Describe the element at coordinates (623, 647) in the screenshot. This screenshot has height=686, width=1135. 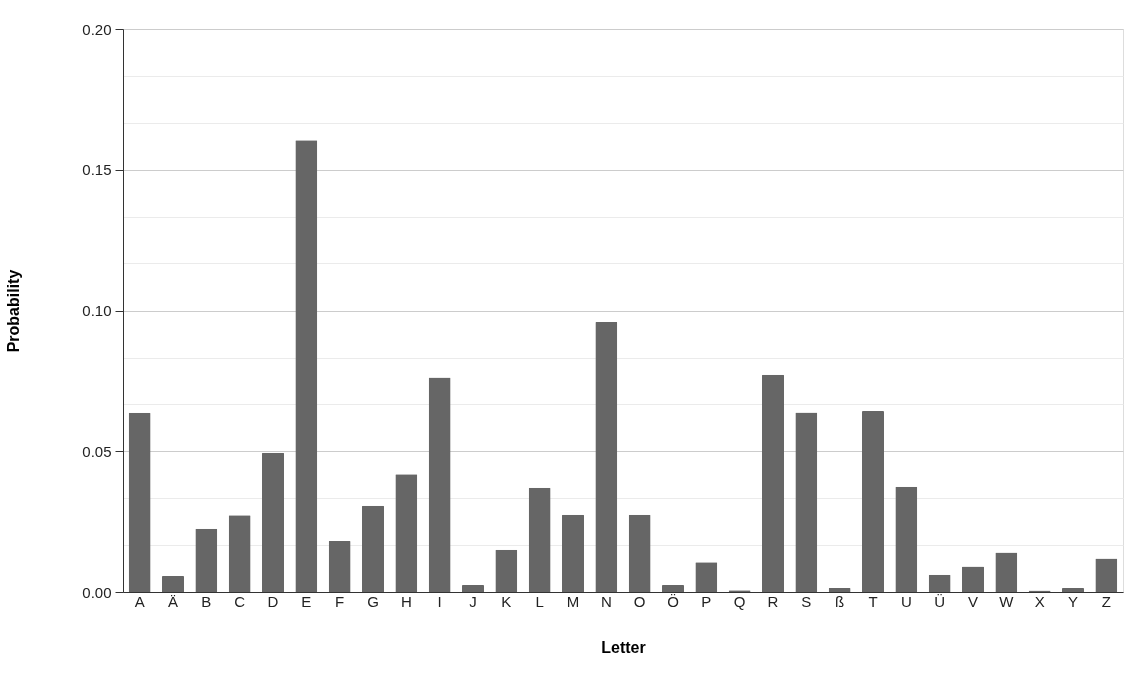
I see `x-axis-title: Letter` at that location.